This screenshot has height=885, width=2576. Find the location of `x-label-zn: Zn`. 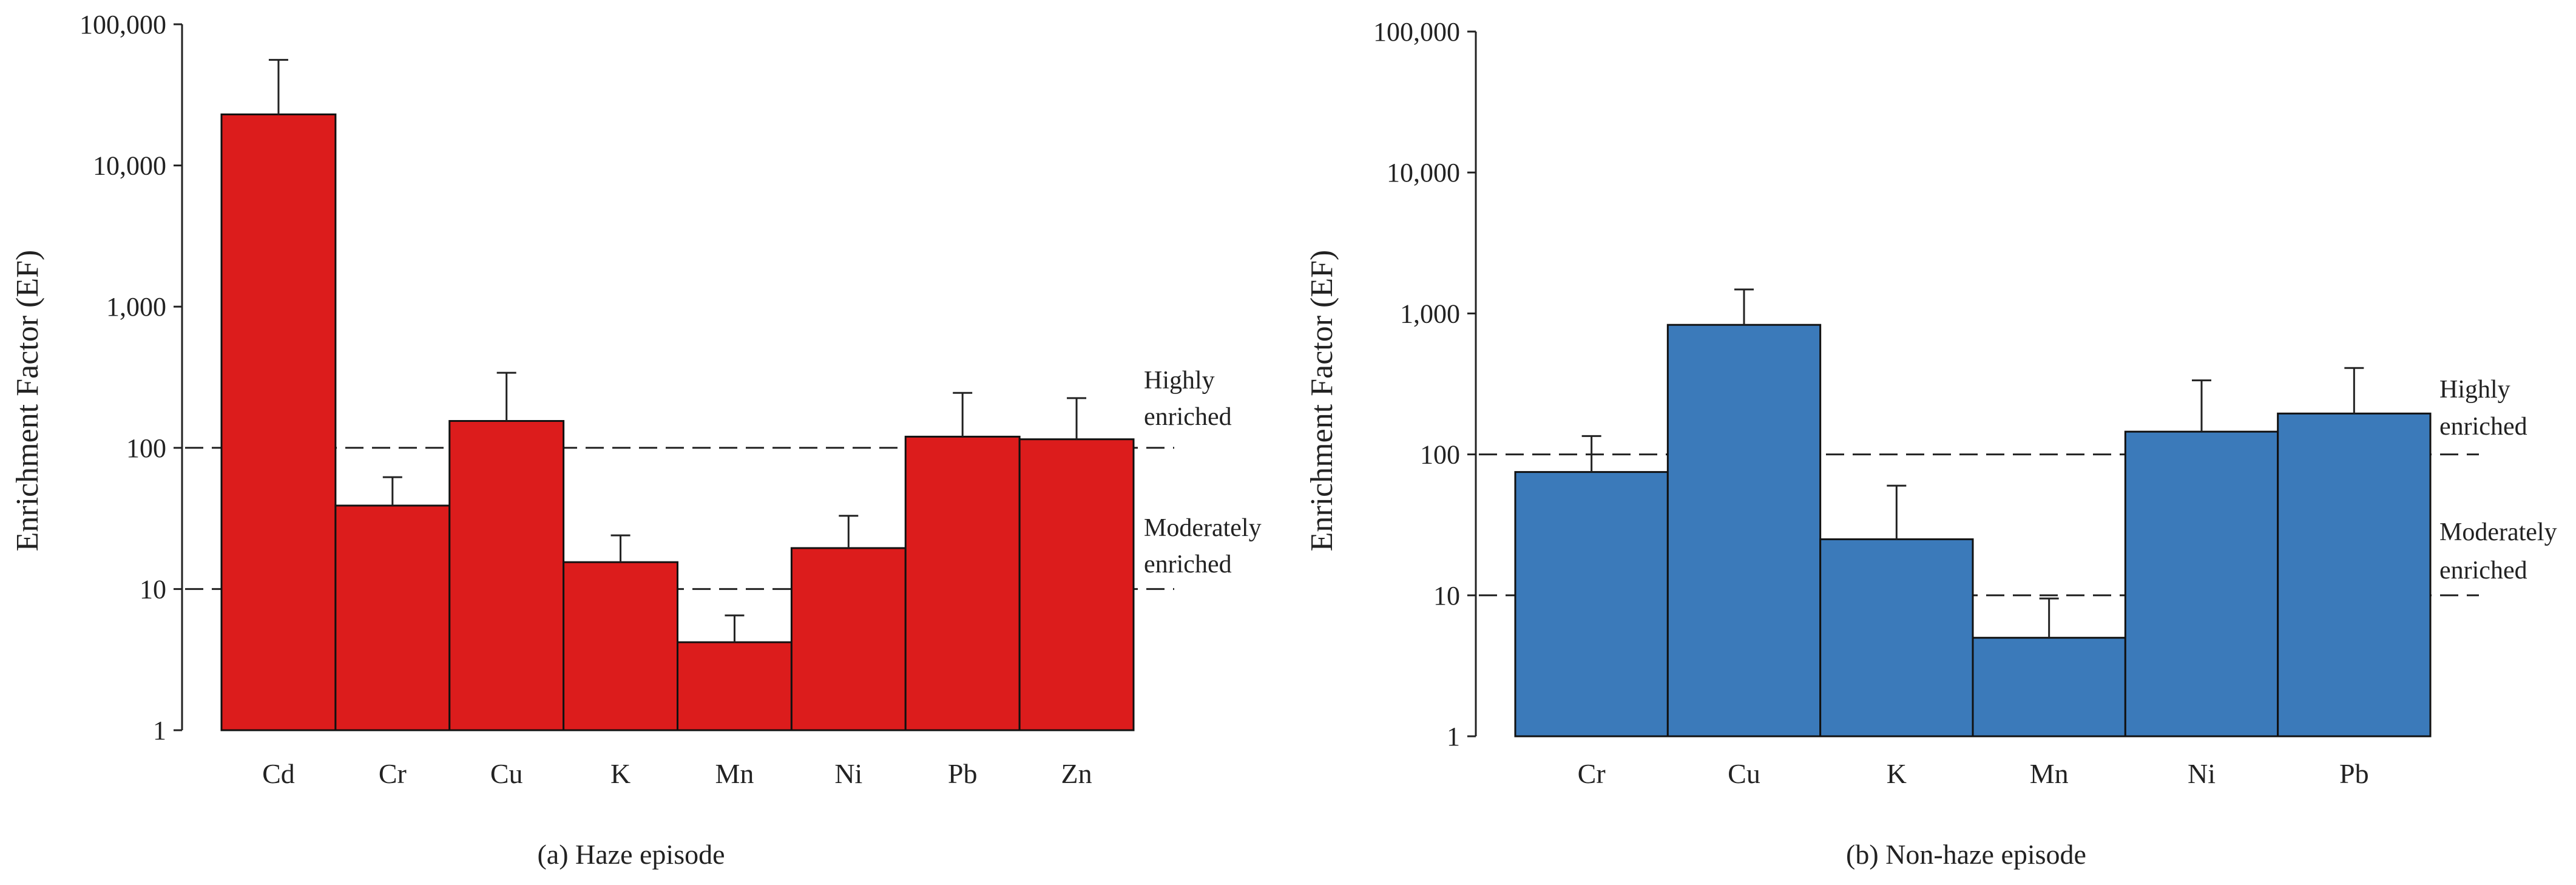

x-label-zn: Zn is located at coordinates (1076, 773).